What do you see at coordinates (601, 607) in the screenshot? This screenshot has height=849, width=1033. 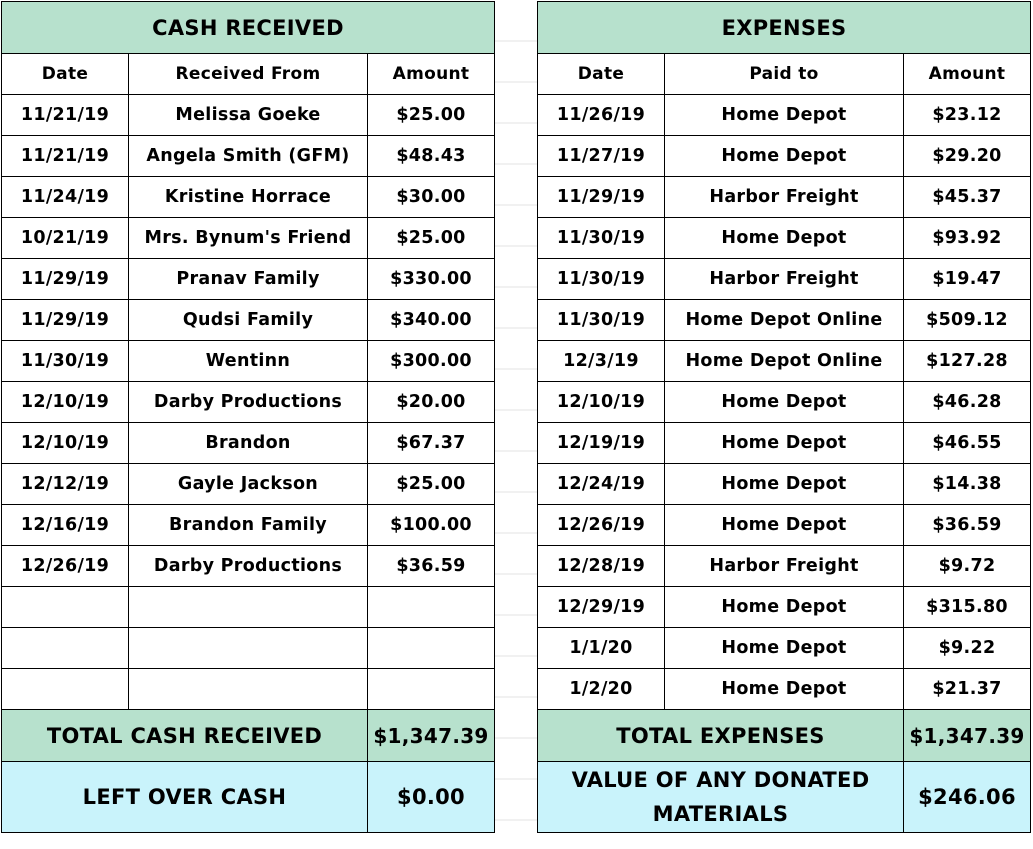 I see `expense-date-cell: 12/29/19` at bounding box center [601, 607].